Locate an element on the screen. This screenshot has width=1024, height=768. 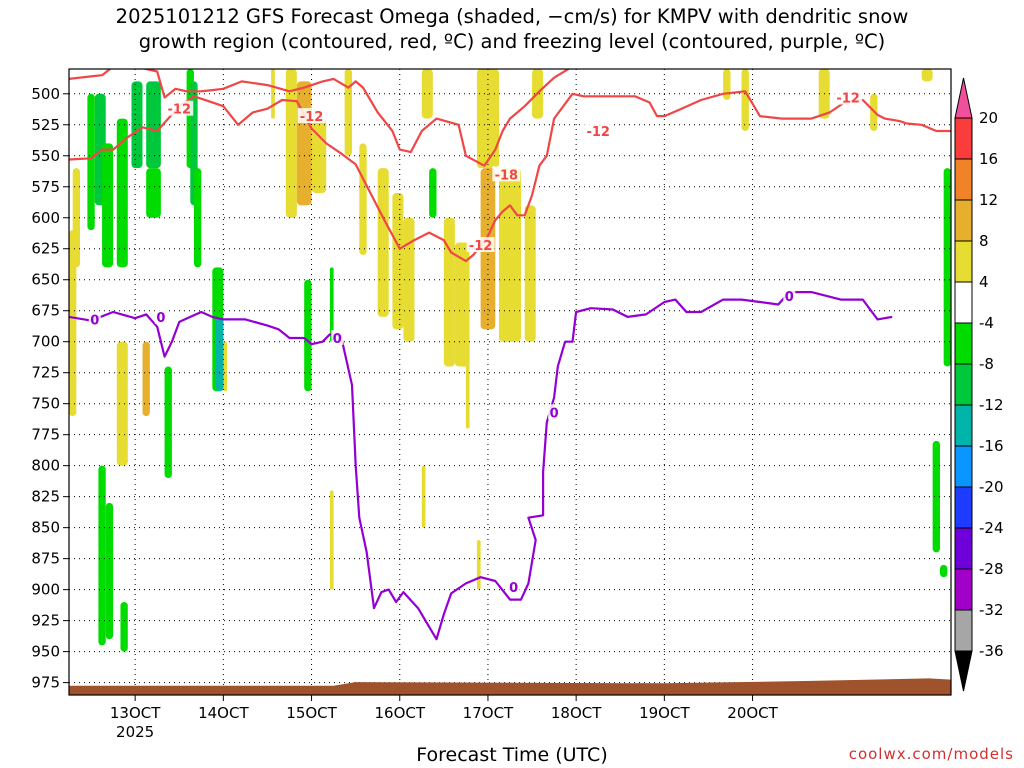
y-tick-label: 925 is located at coordinates (45, 621).